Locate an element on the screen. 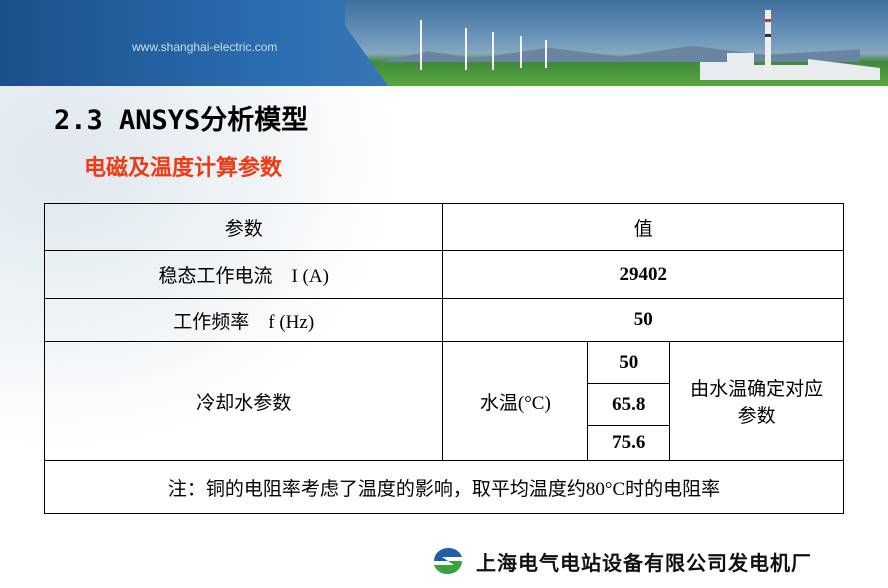 This screenshot has width=888, height=588. water-temp-label: 水温(°C) is located at coordinates (515, 401).